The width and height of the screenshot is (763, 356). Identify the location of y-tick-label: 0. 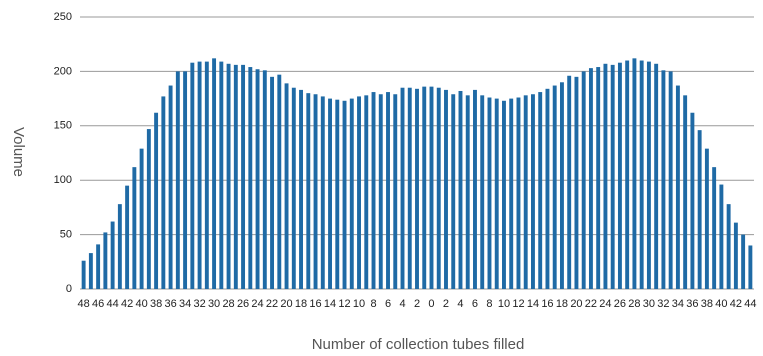
(69, 289).